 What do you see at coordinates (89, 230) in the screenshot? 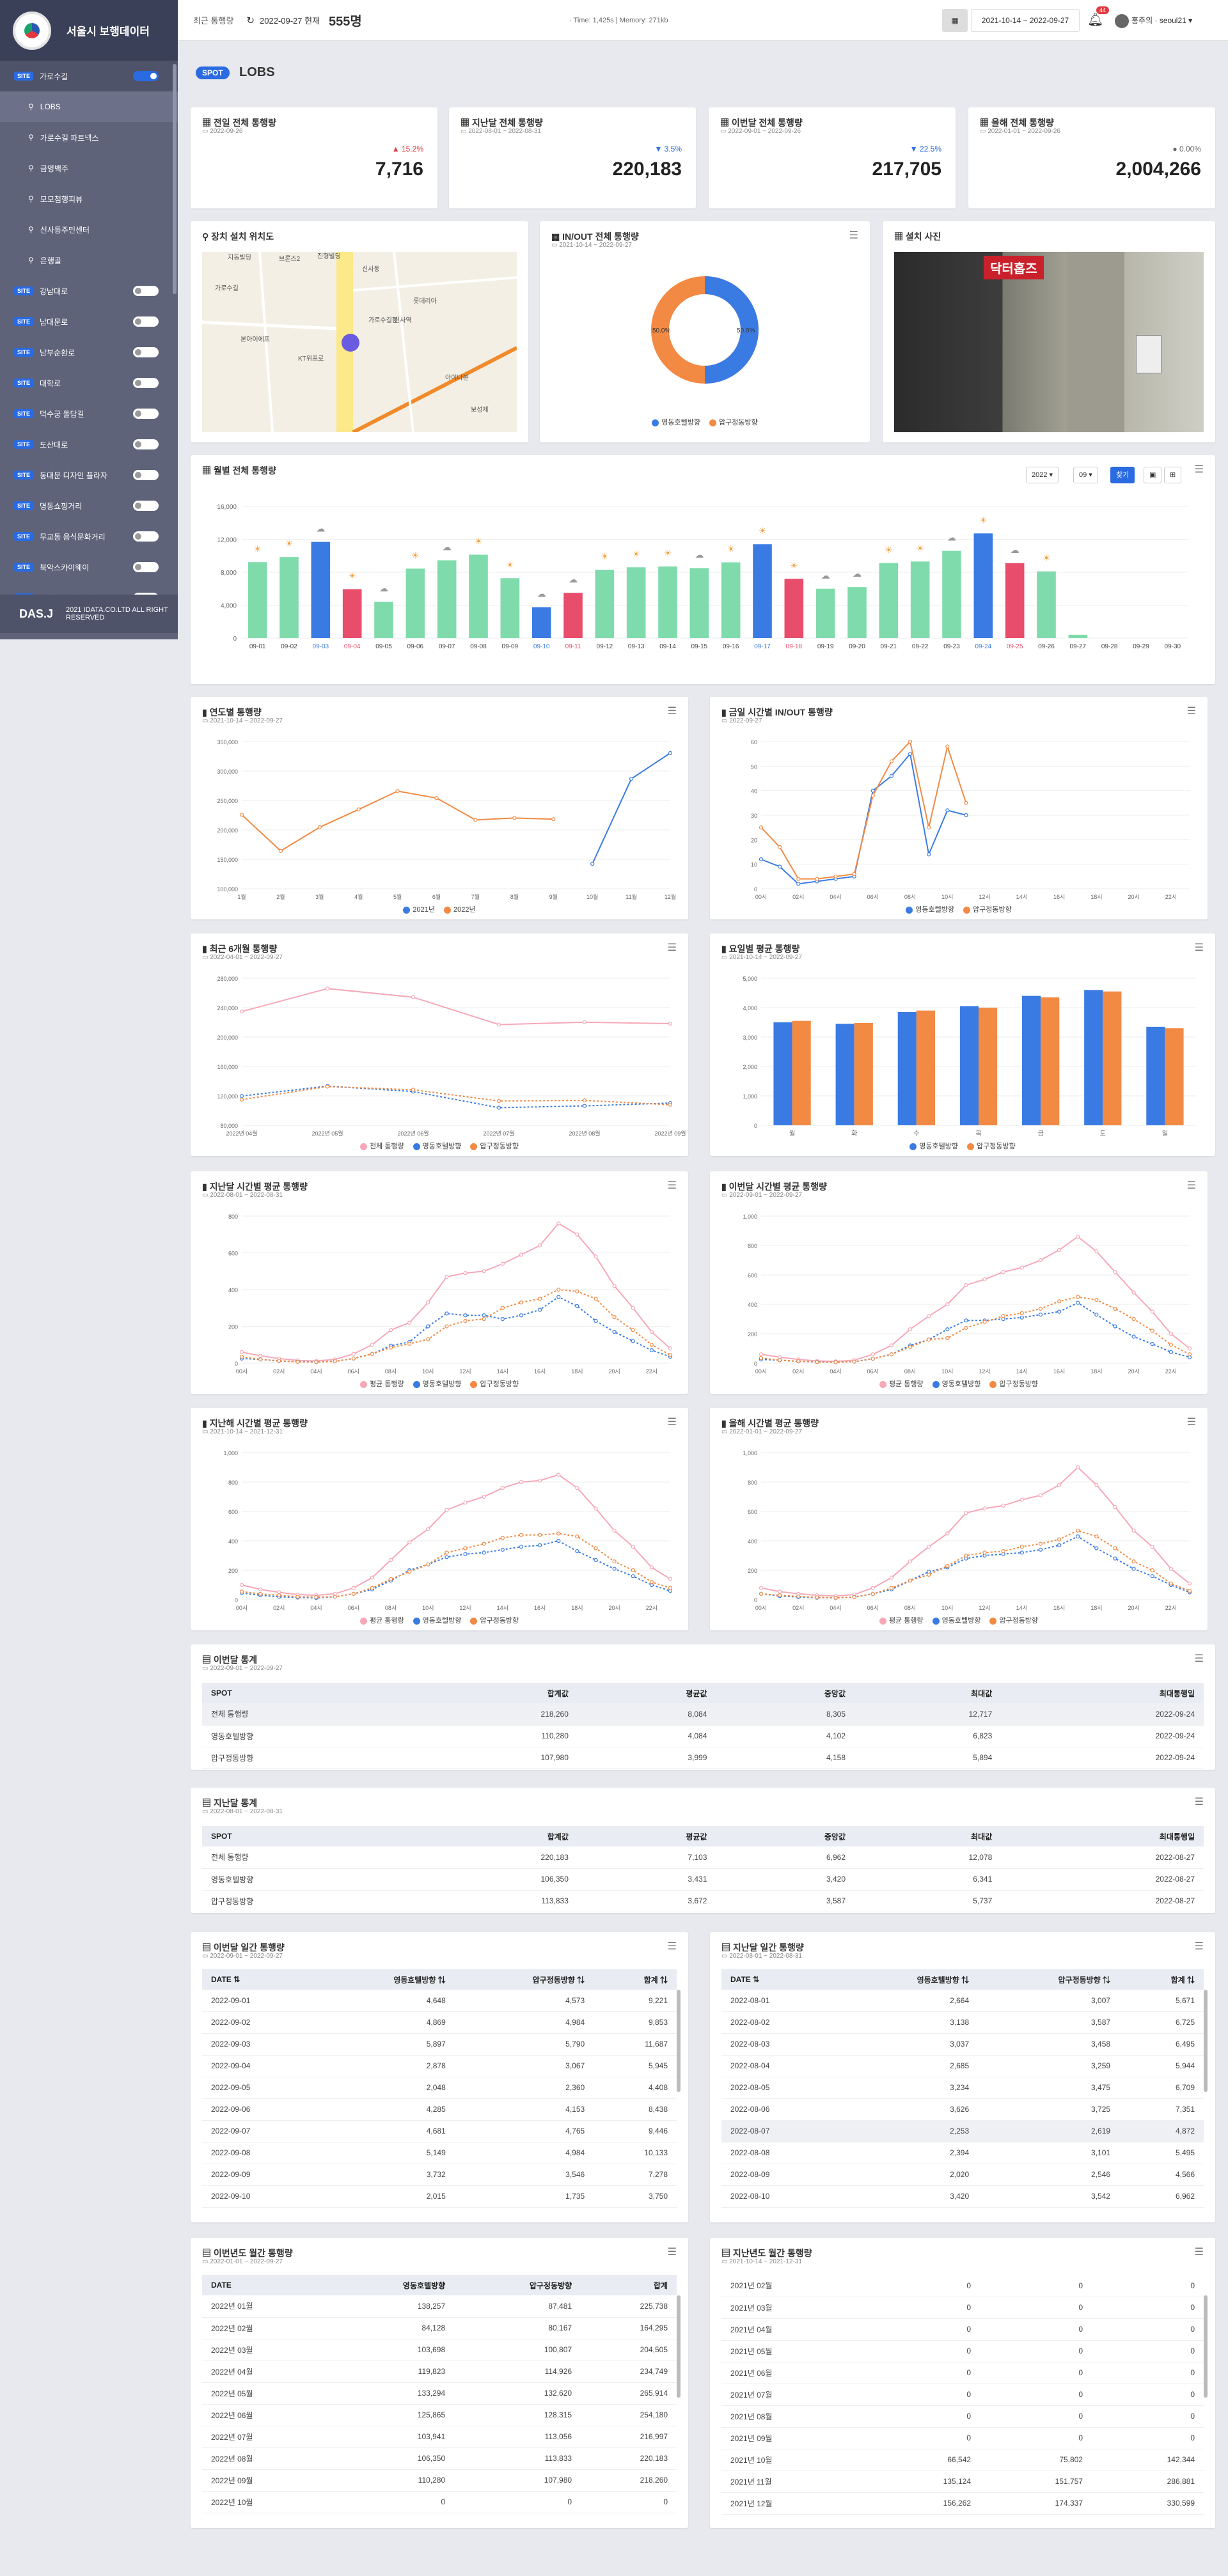
I see `sidebar-item: ⚲ 신사동주민센터` at bounding box center [89, 230].